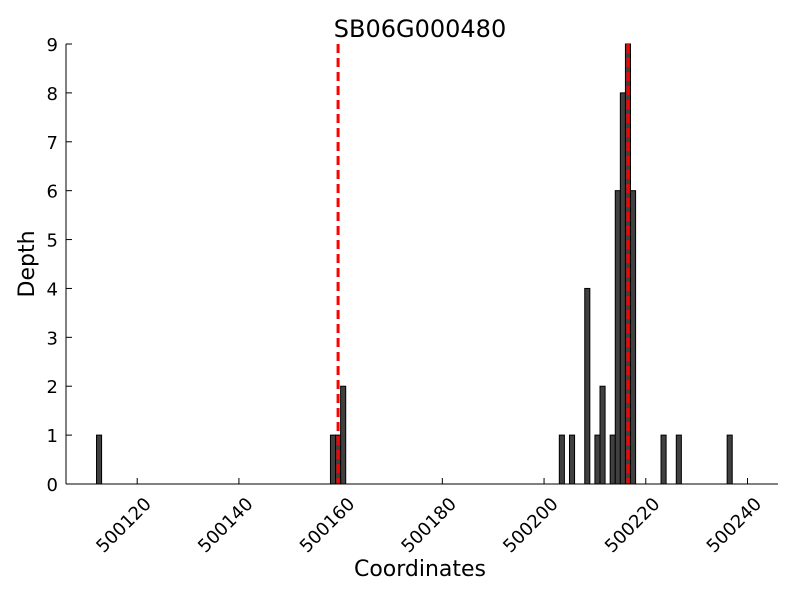 The image size is (800, 600). I want to click on x-tick-label-500180: 500180, so click(428, 525).